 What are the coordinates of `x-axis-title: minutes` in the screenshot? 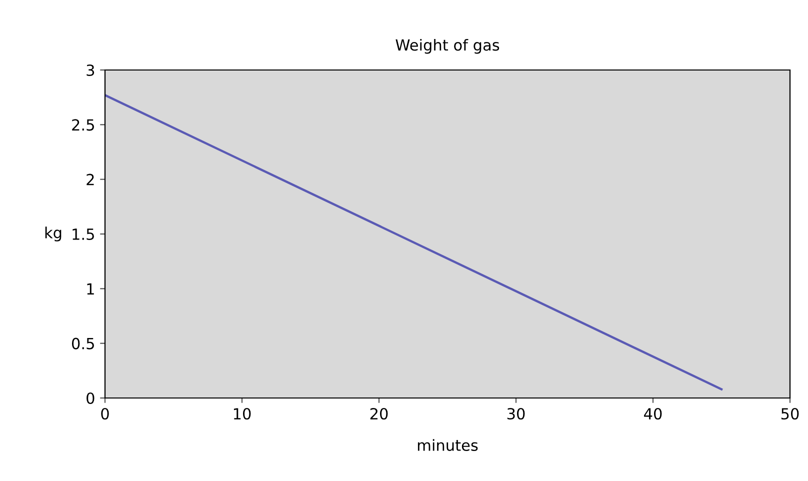 It's located at (448, 445).